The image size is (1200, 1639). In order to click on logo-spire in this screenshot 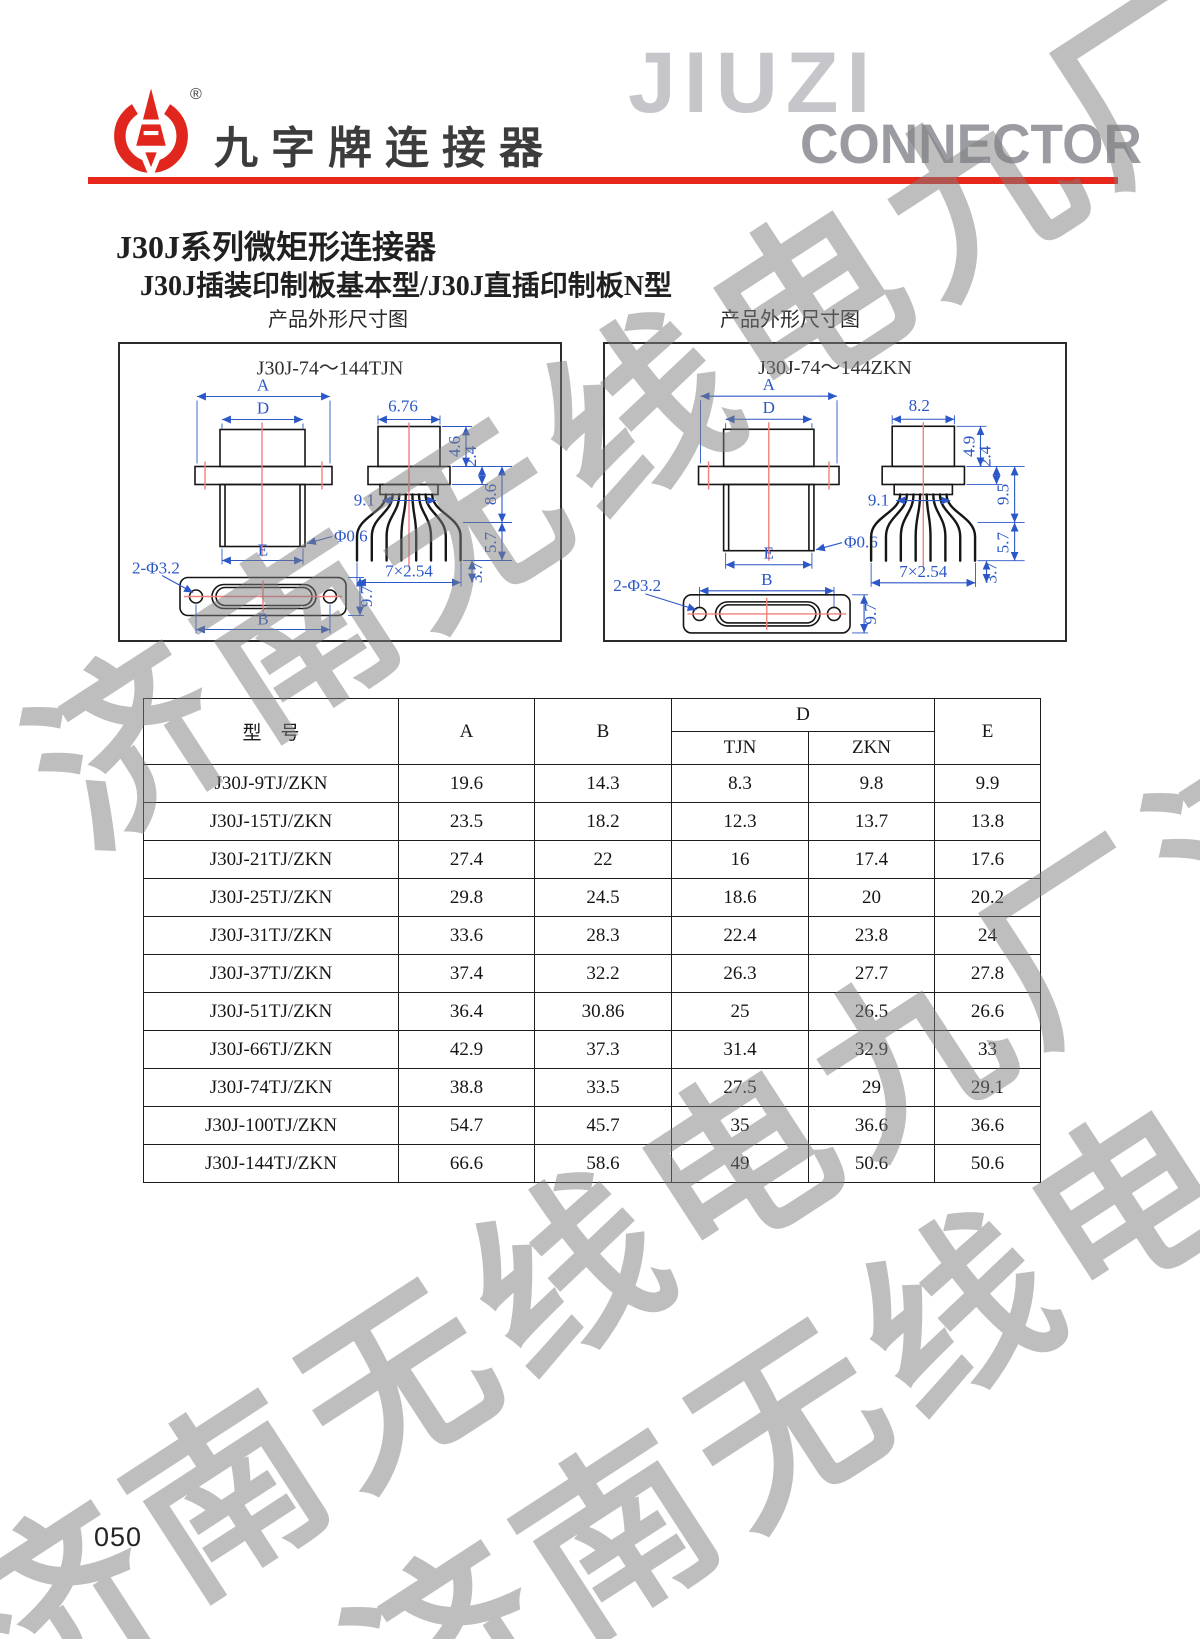, I will do `click(151, 128)`.